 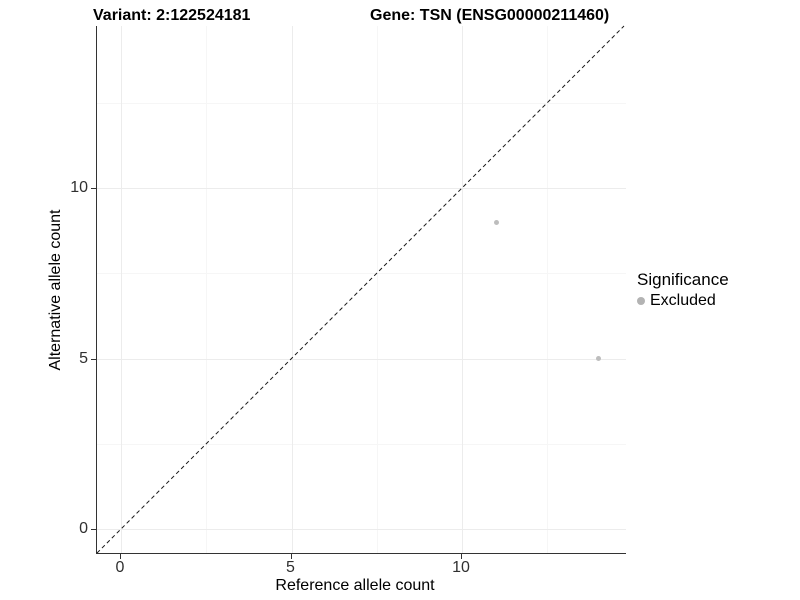 What do you see at coordinates (83, 528) in the screenshot?
I see `y-tick-label: 0` at bounding box center [83, 528].